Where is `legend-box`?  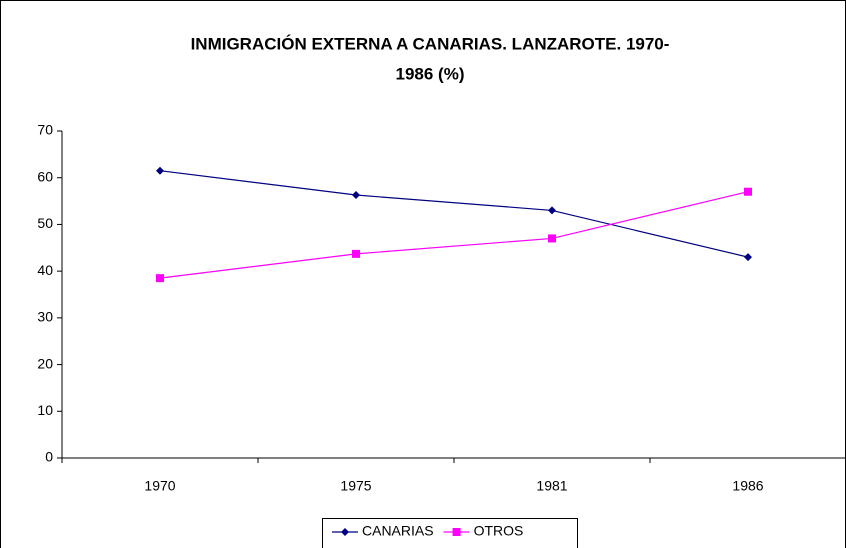
legend-box is located at coordinates (450, 533).